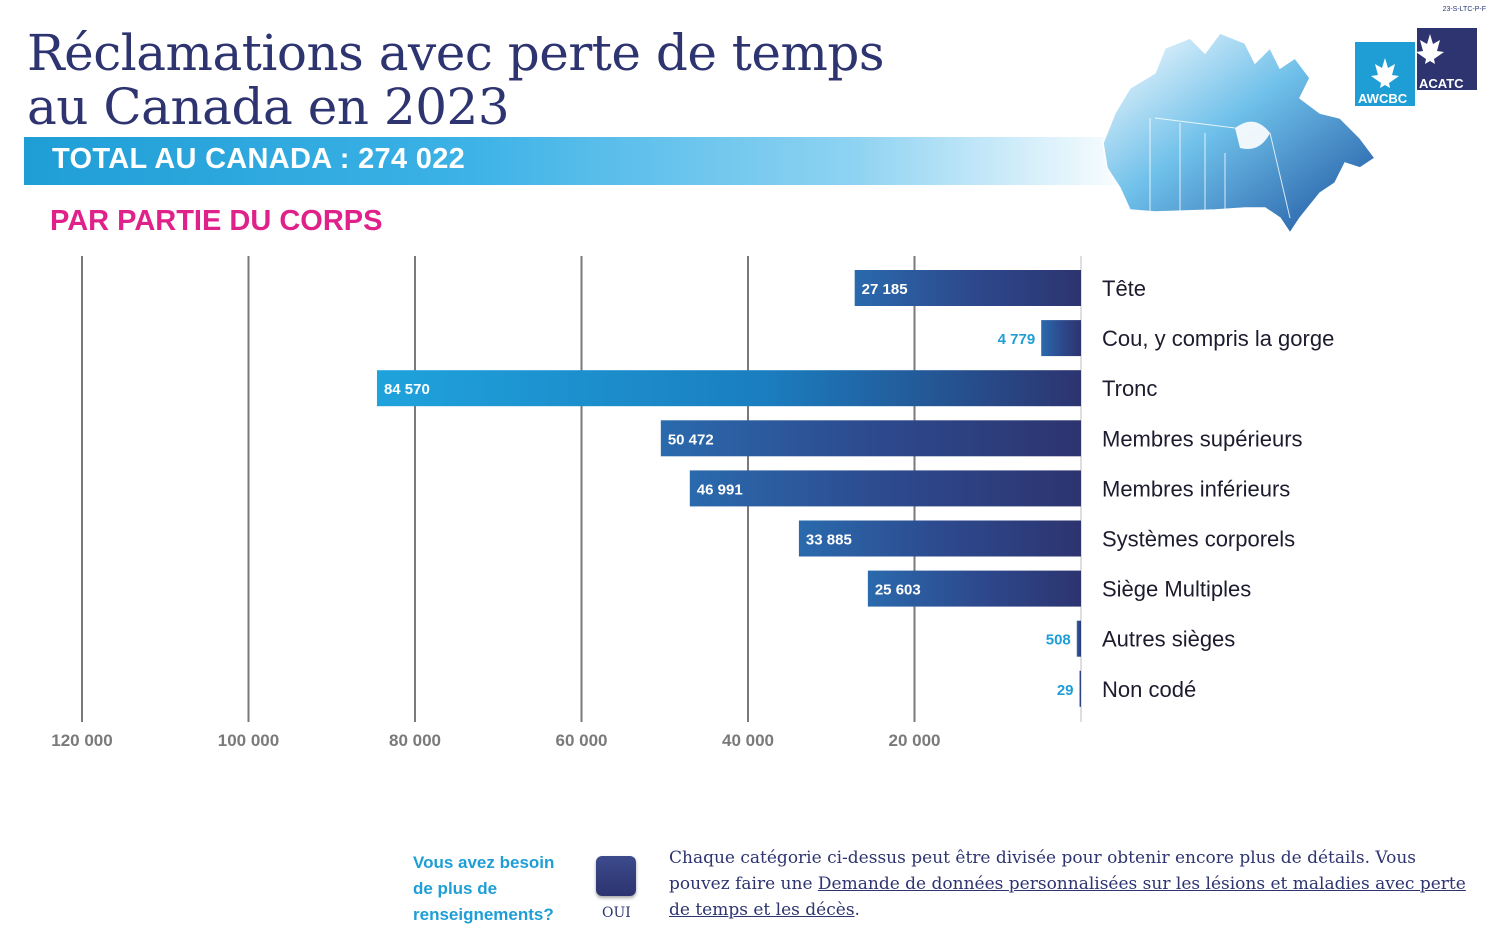 Image resolution: width=1500 pixels, height=935 pixels. I want to click on bar-value-label: 33 885, so click(829, 540).